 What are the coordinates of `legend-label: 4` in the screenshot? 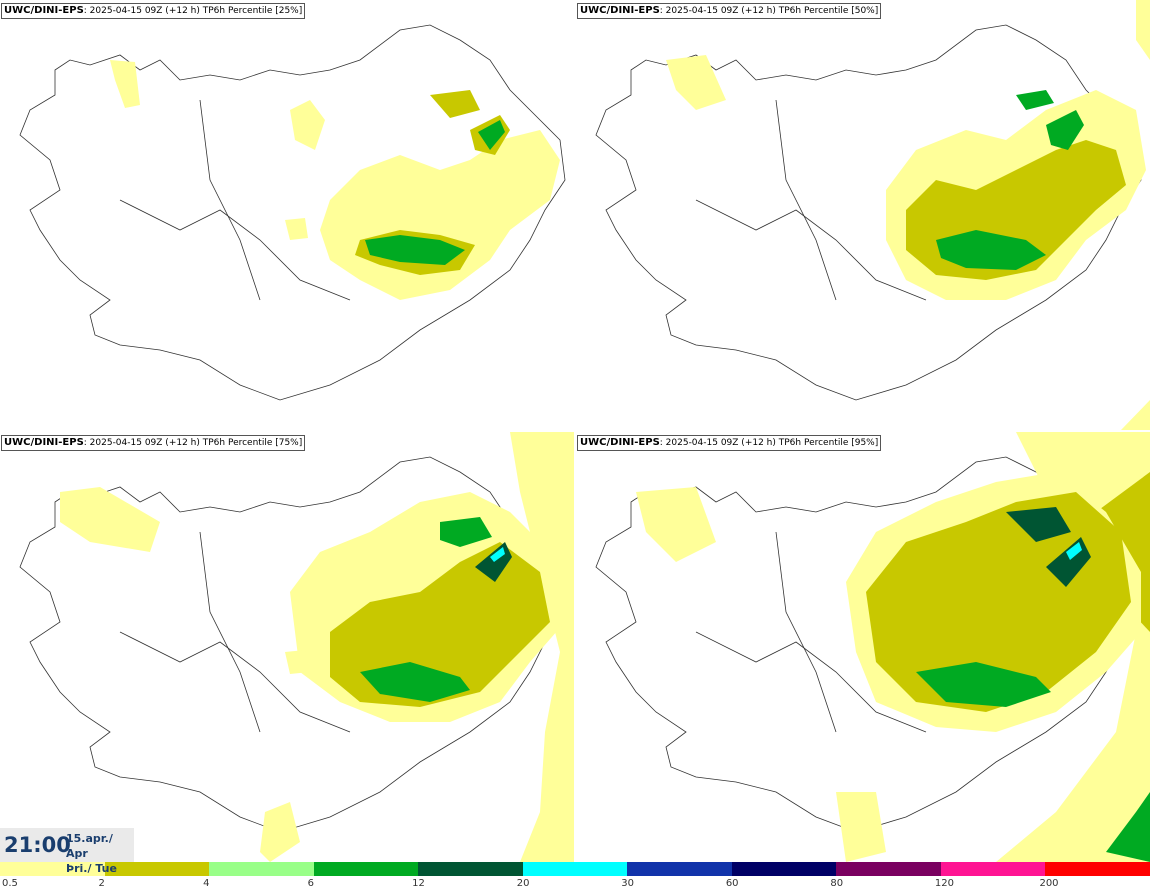 It's located at (206, 883).